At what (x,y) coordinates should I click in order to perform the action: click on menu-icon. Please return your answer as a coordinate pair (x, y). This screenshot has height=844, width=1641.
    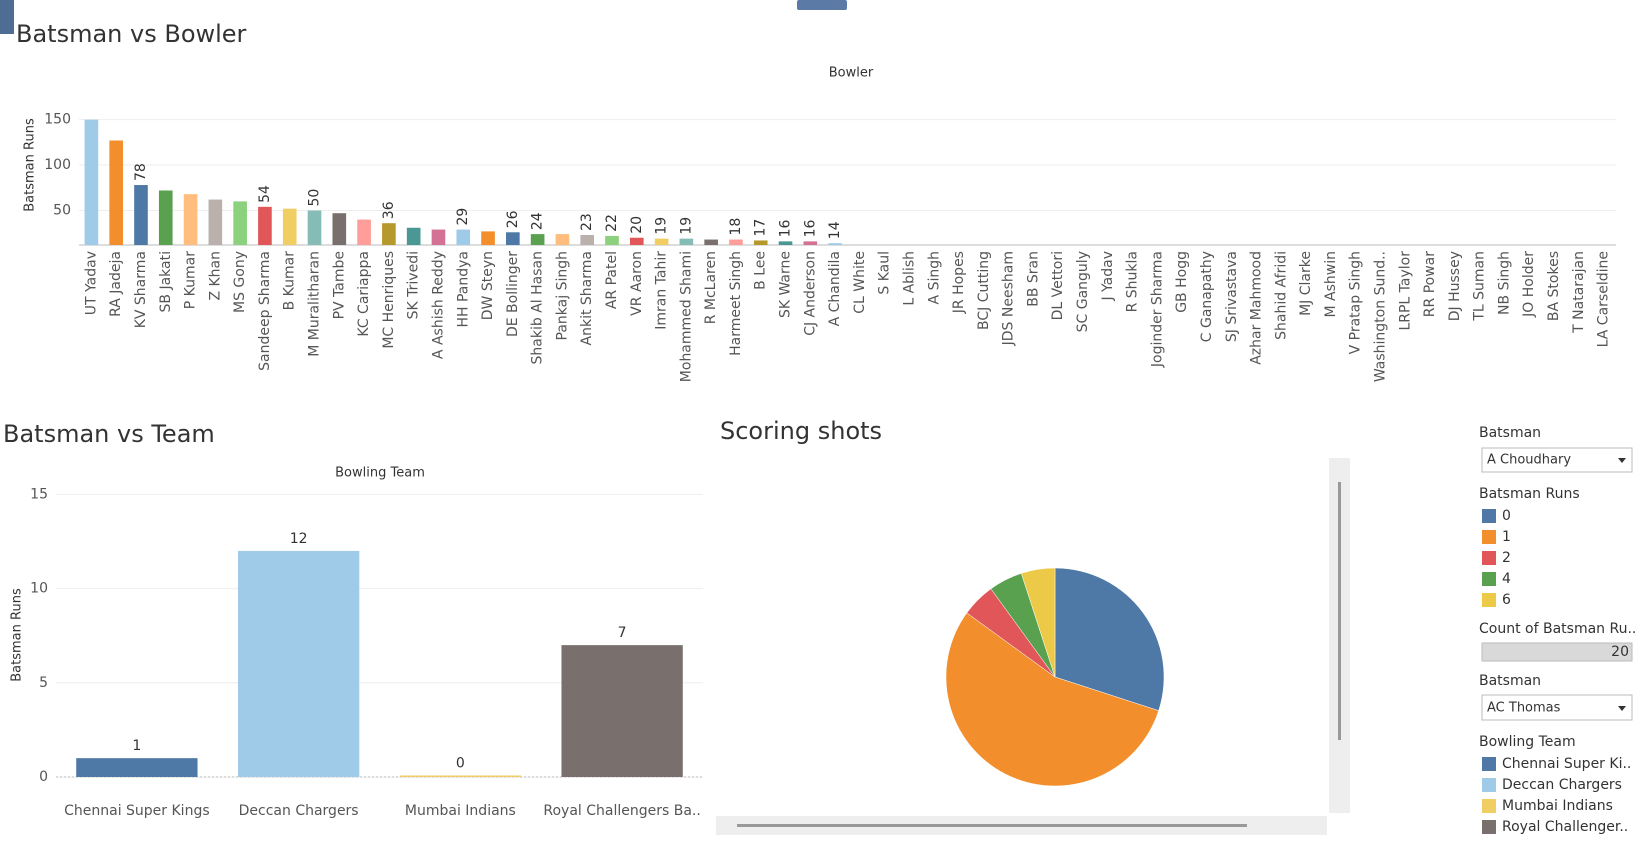
    Looking at the image, I should click on (7, 17).